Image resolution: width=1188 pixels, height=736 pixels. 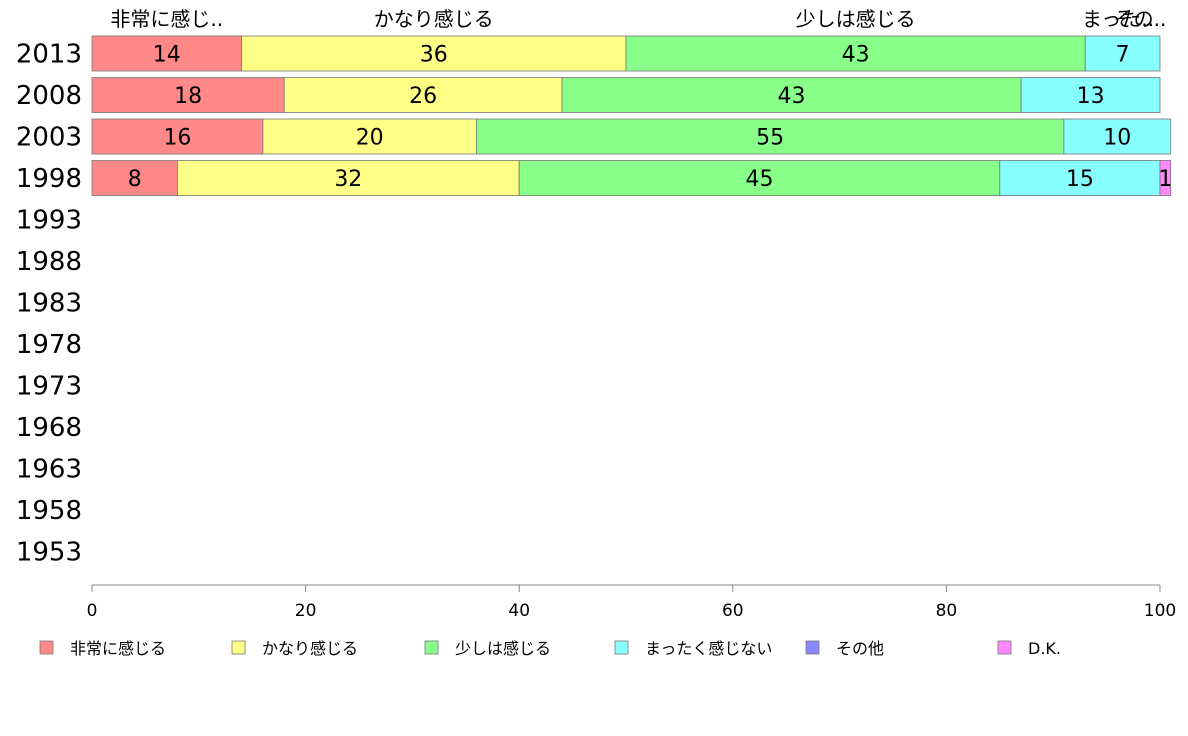 I want to click on x-tick-label-20: 20, so click(x=306, y=611).